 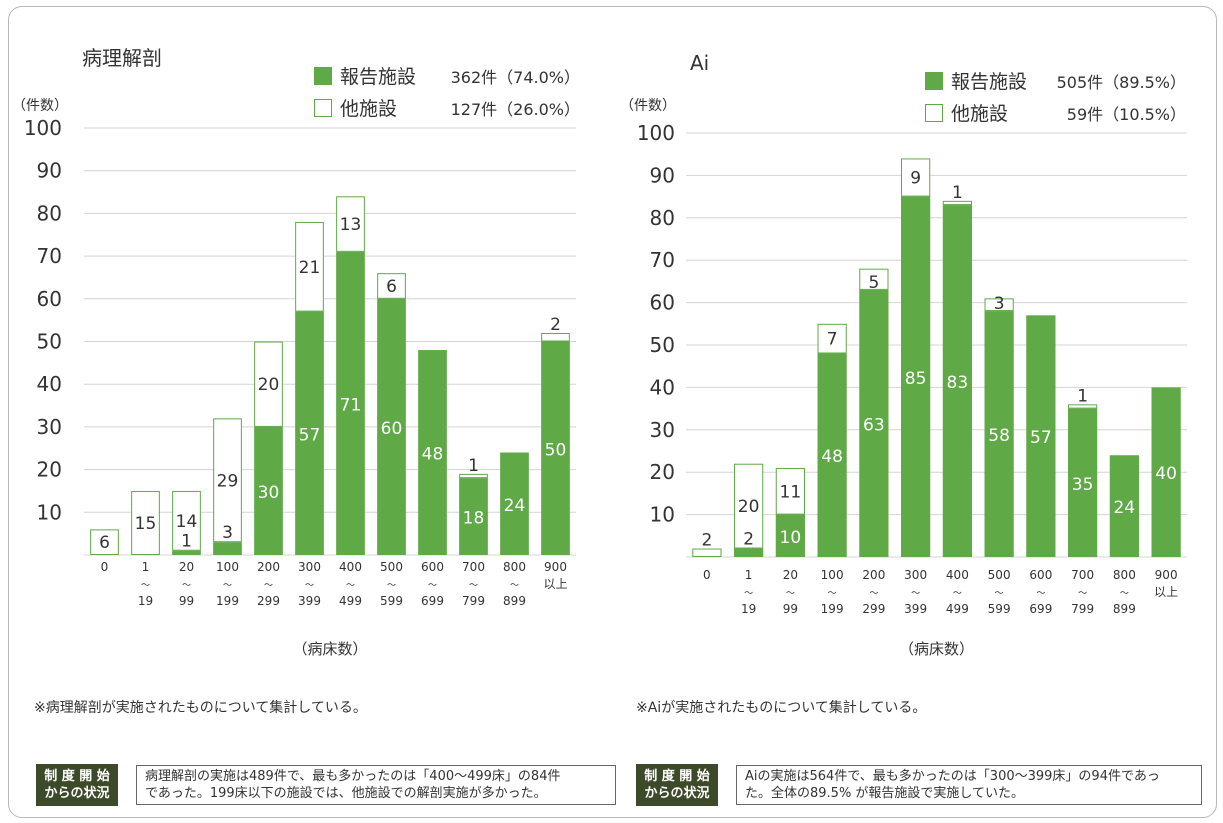 I want to click on y-tick-label: 80, so click(x=49, y=213).